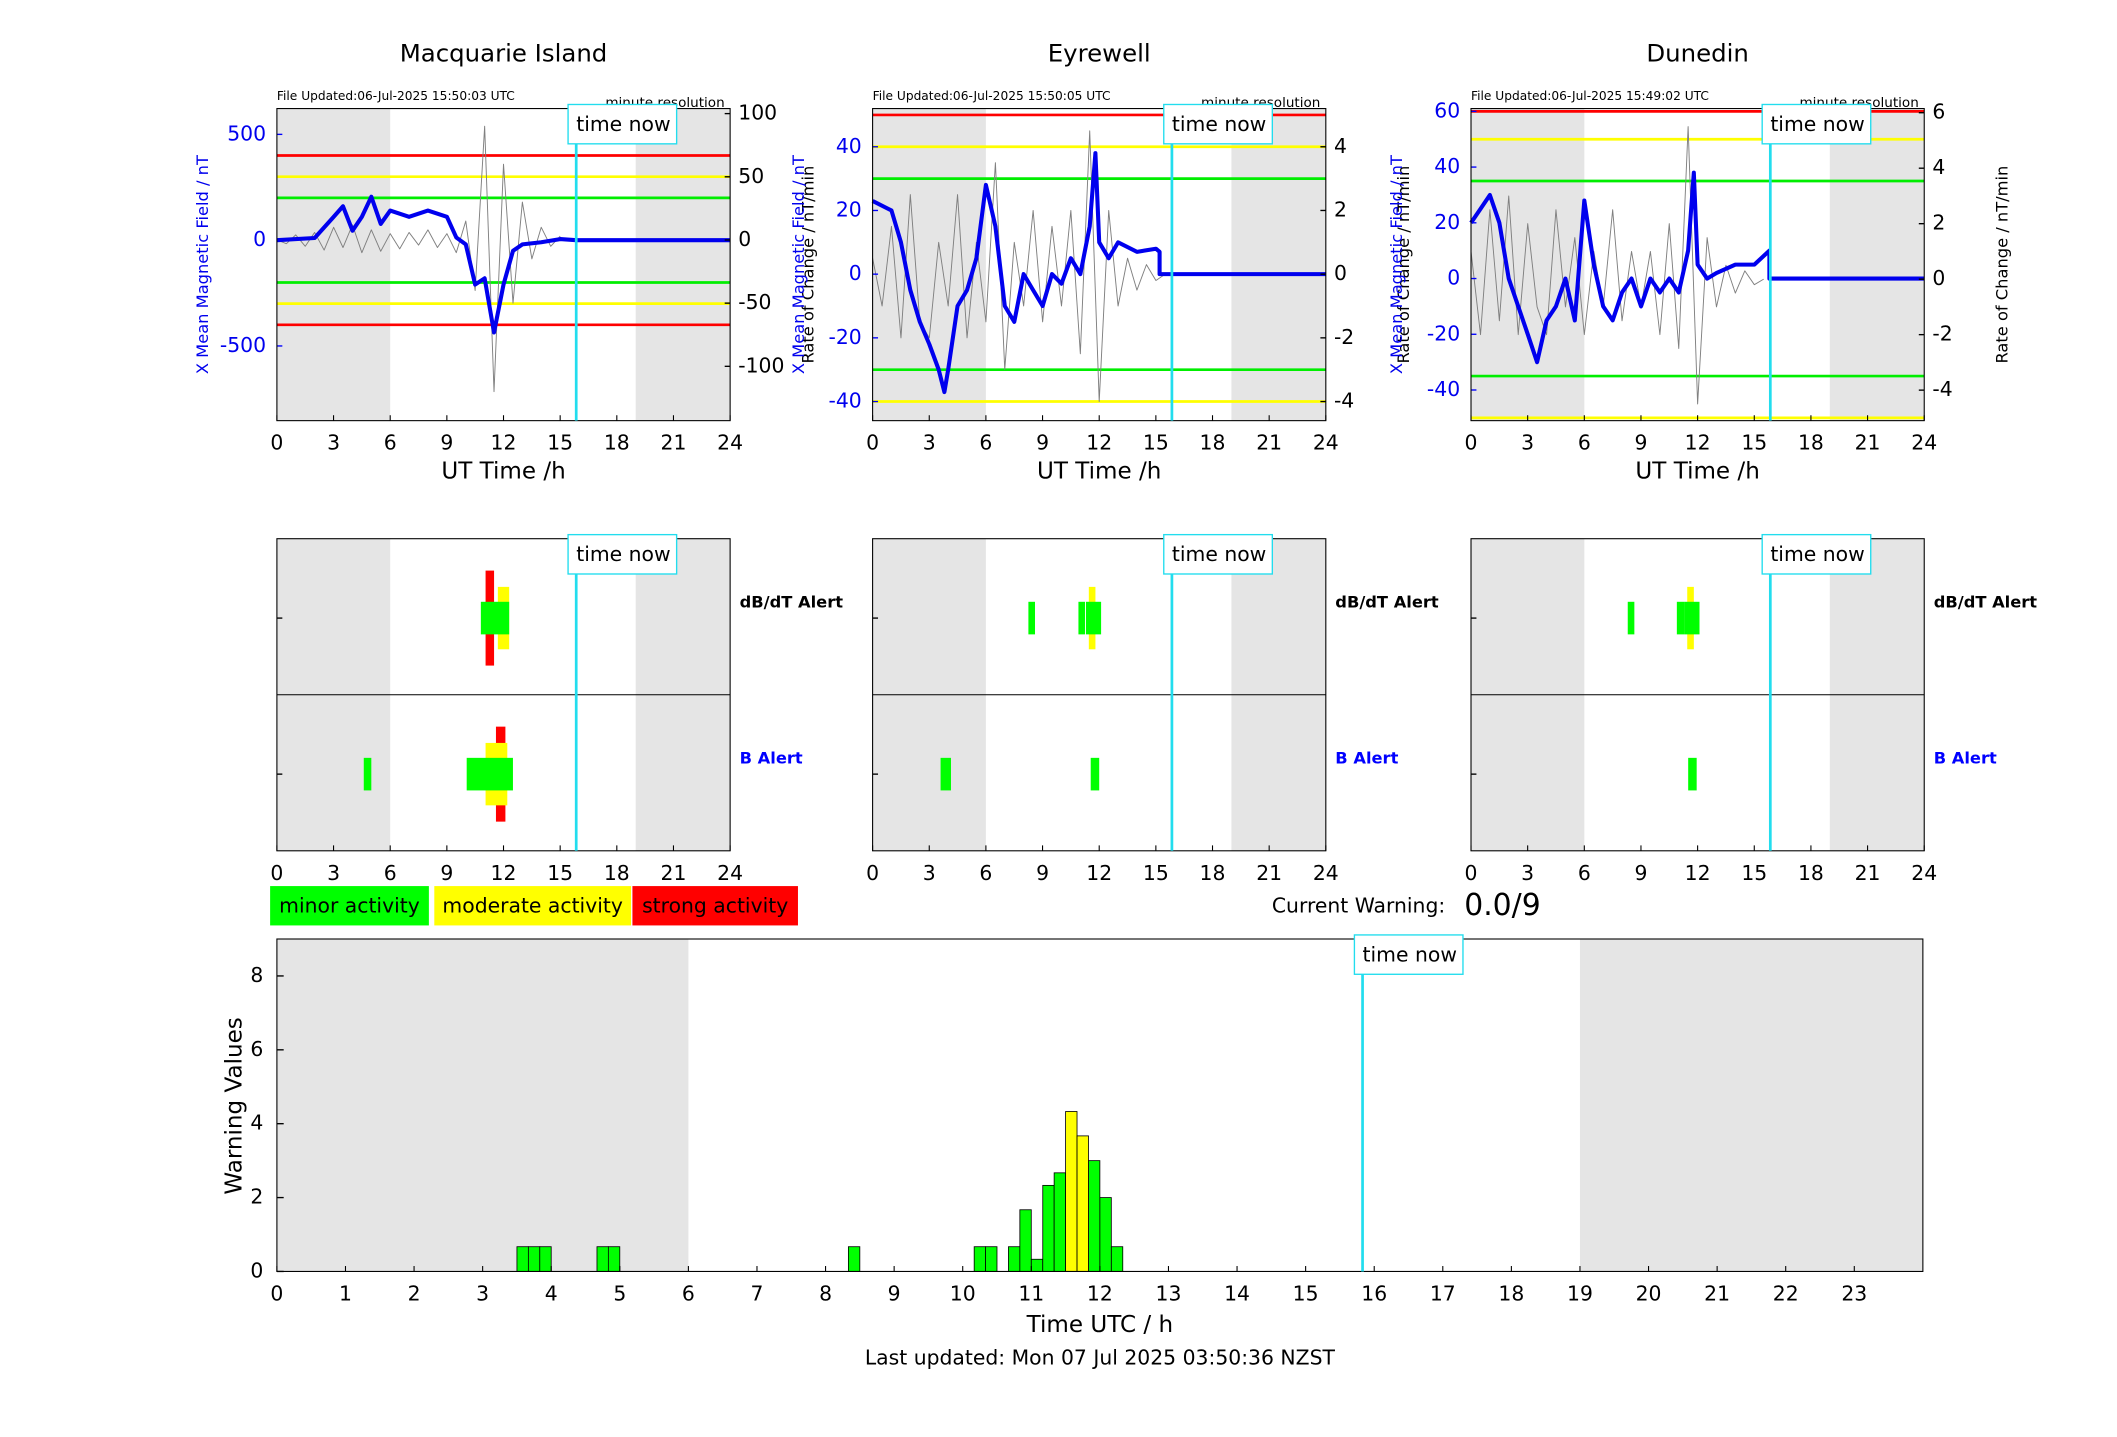 This screenshot has width=2117, height=1437. Describe the element at coordinates (1443, 1294) in the screenshot. I see `x-tick-label: 17` at that location.